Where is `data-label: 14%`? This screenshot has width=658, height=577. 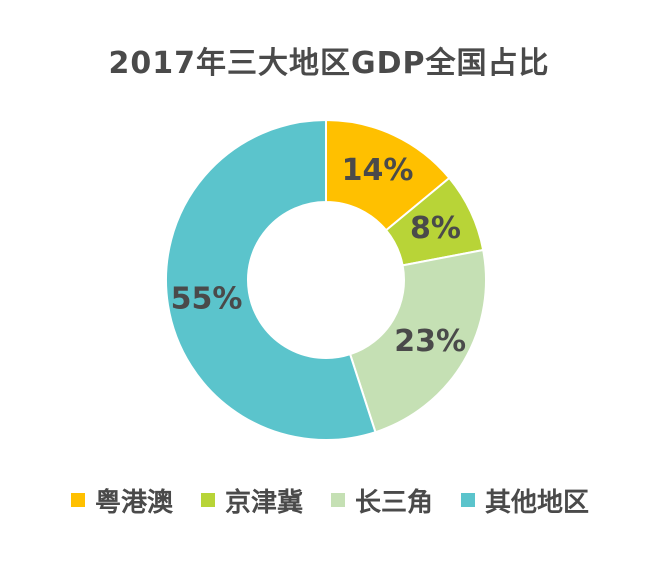
data-label: 14% is located at coordinates (378, 170).